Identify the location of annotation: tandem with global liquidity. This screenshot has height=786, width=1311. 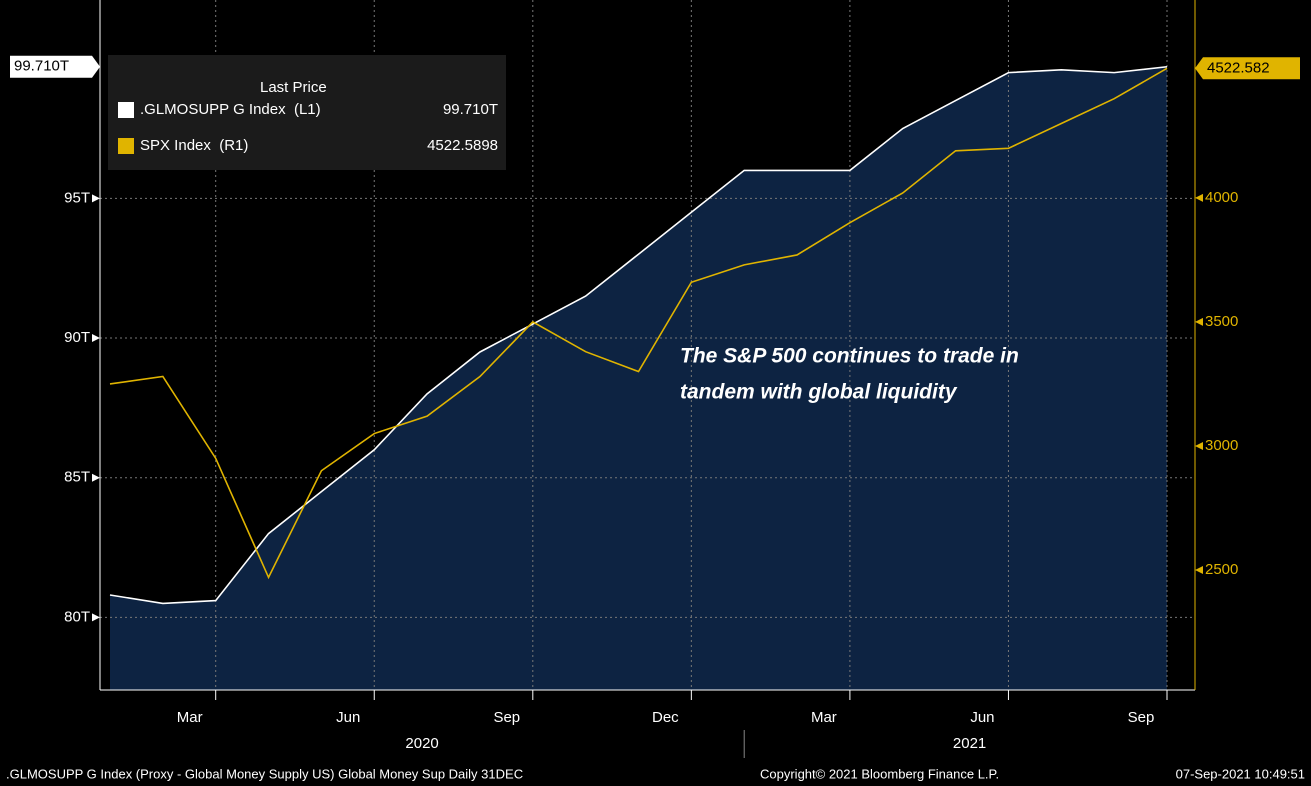
(819, 392).